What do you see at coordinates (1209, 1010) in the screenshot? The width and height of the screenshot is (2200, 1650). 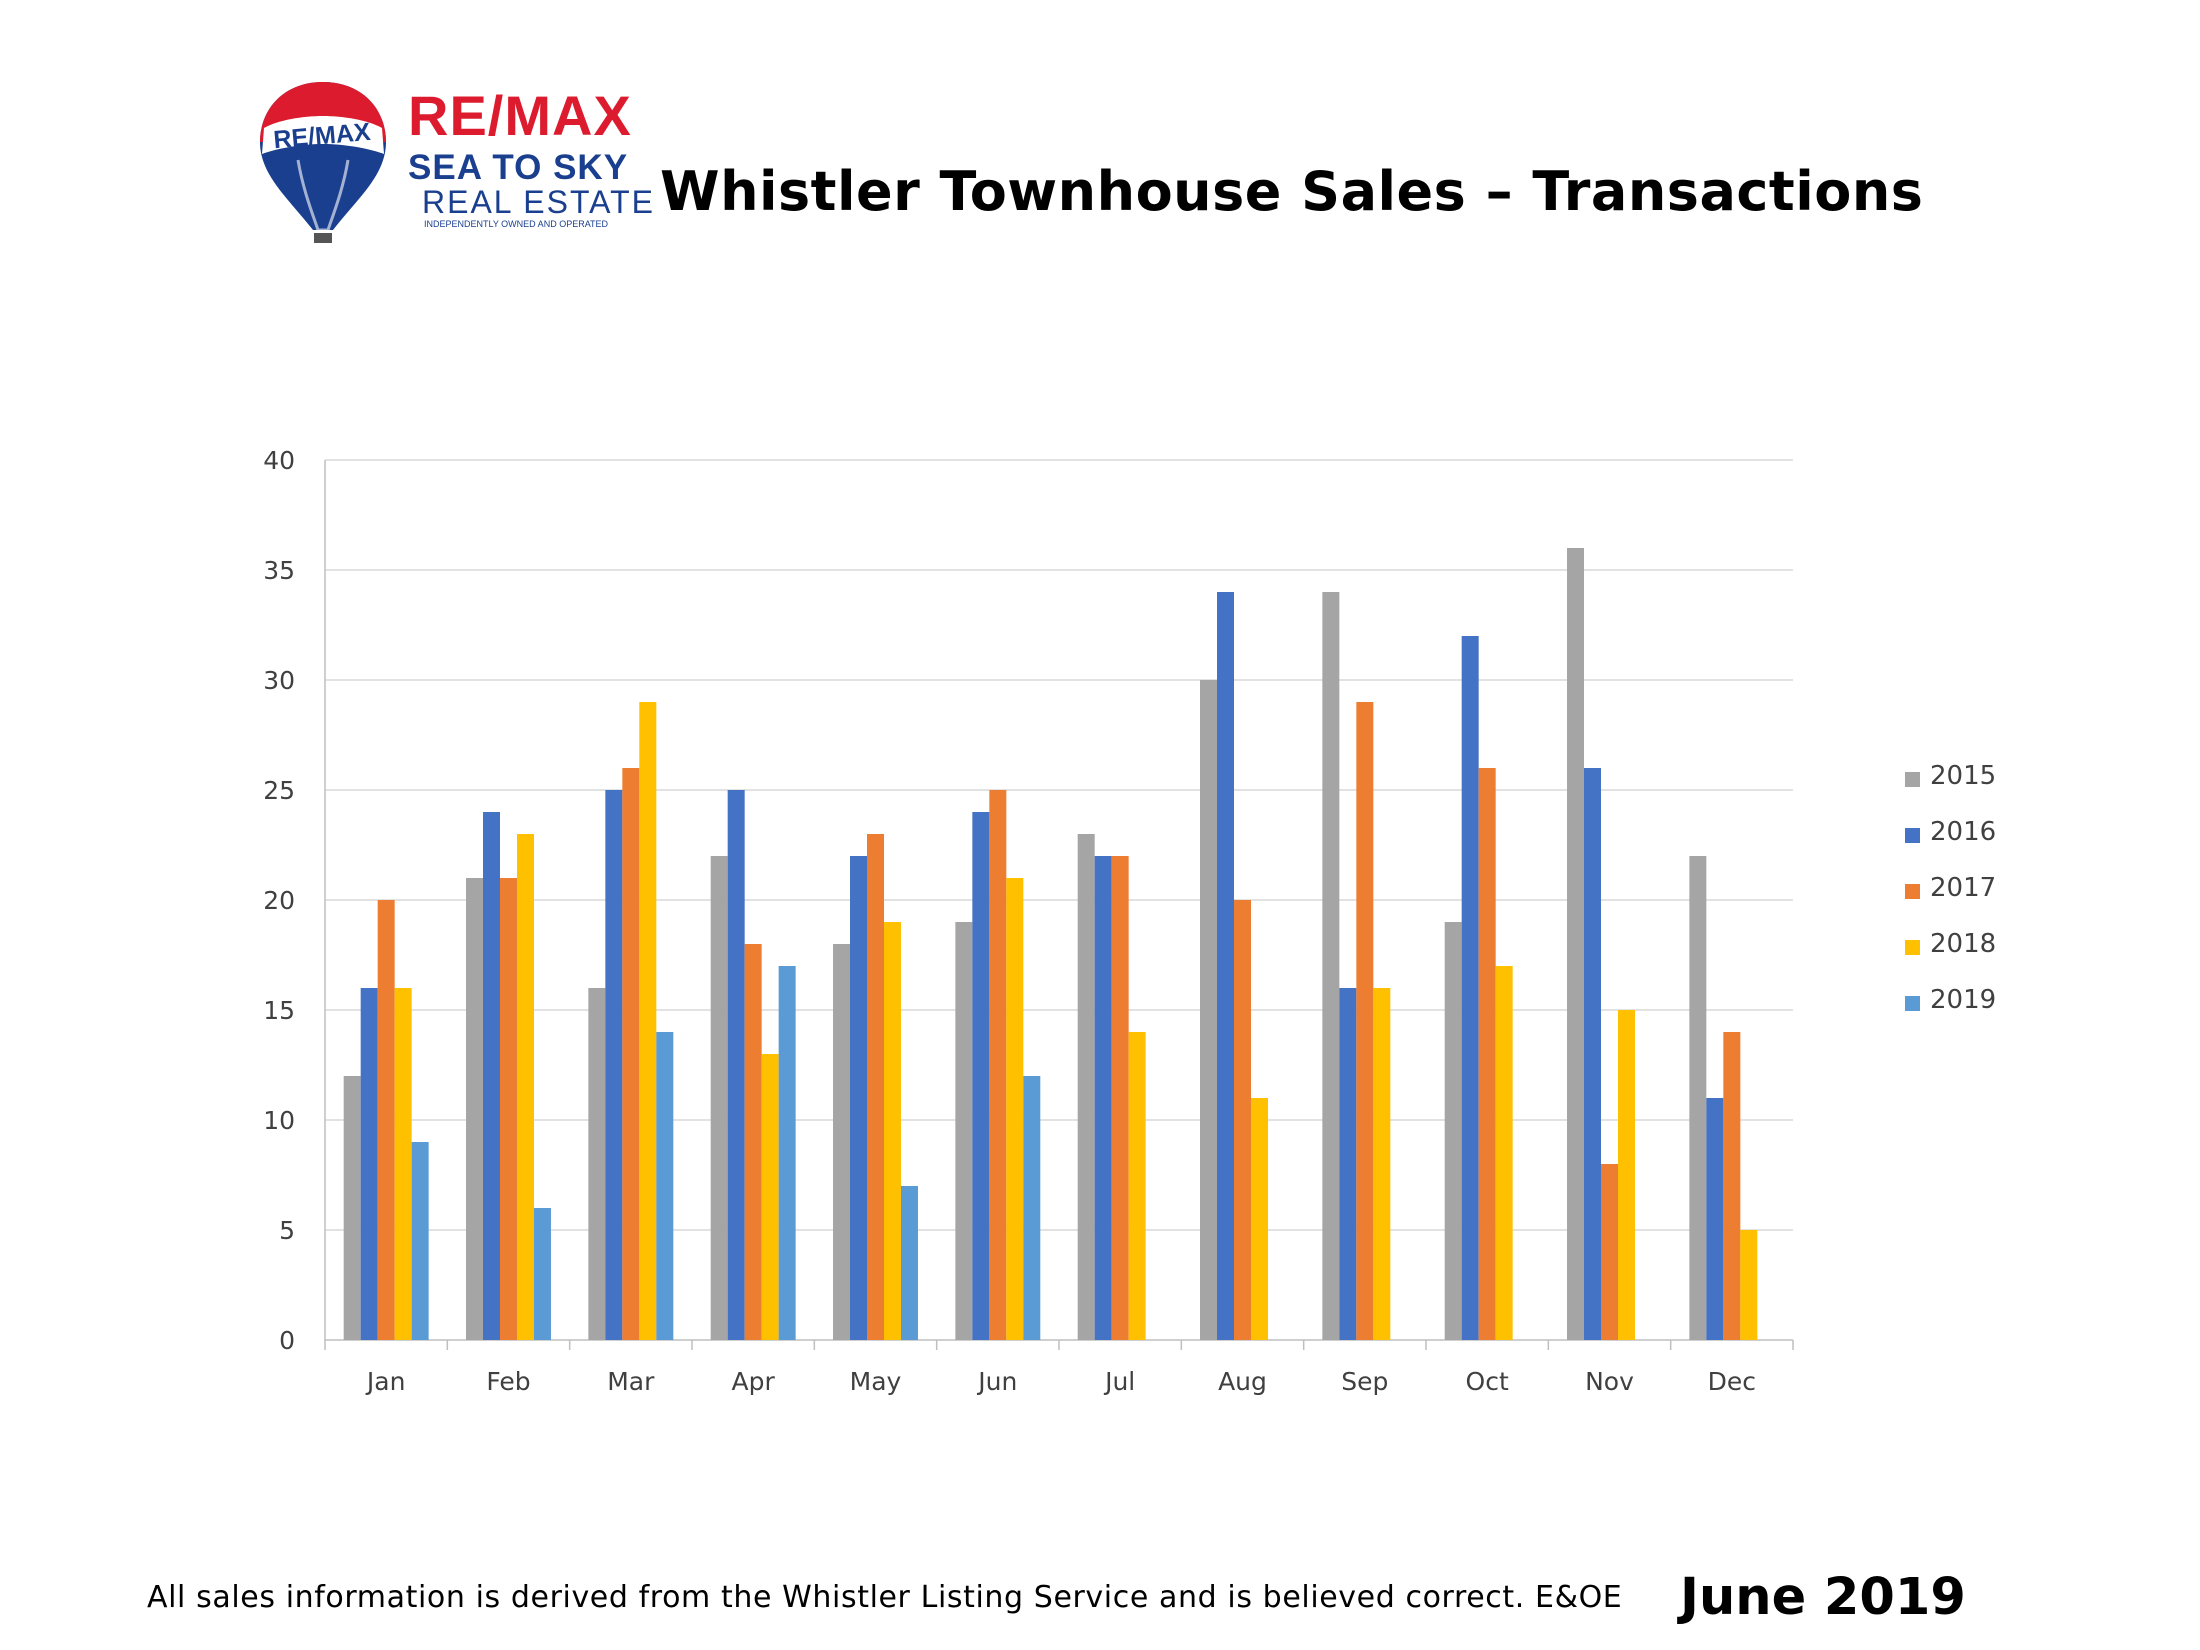 I see `bar-2015-aug` at bounding box center [1209, 1010].